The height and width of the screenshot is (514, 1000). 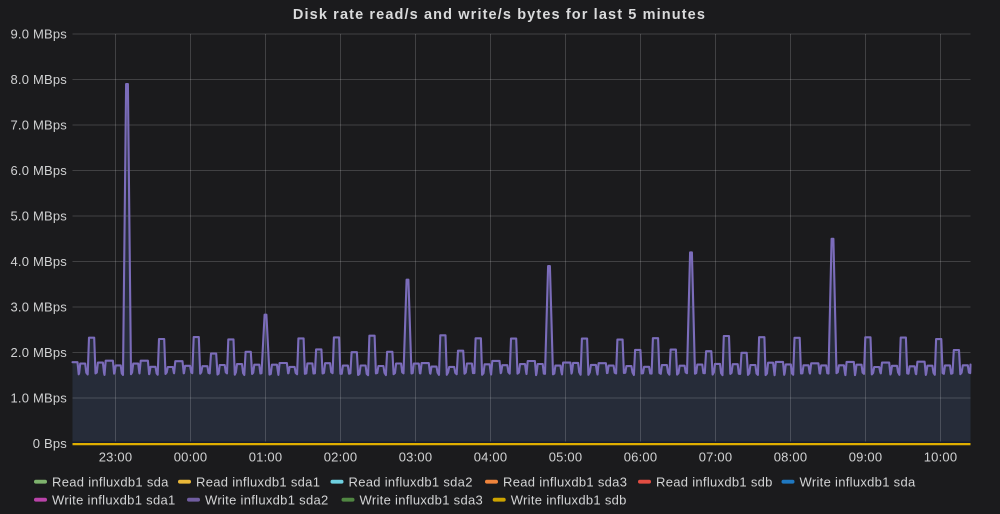 What do you see at coordinates (791, 457) in the screenshot?
I see `svg-text: 08:00` at bounding box center [791, 457].